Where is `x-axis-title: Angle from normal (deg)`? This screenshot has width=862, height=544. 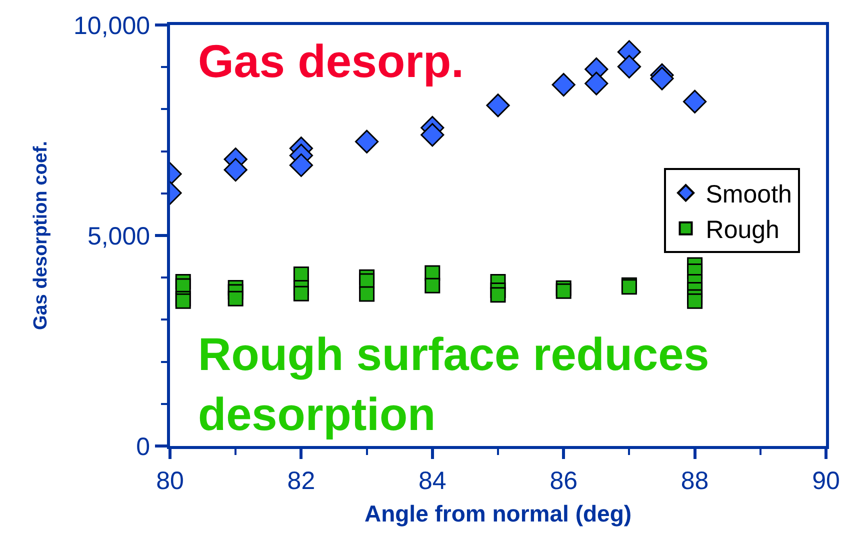 x-axis-title: Angle from normal (deg) is located at coordinates (498, 513).